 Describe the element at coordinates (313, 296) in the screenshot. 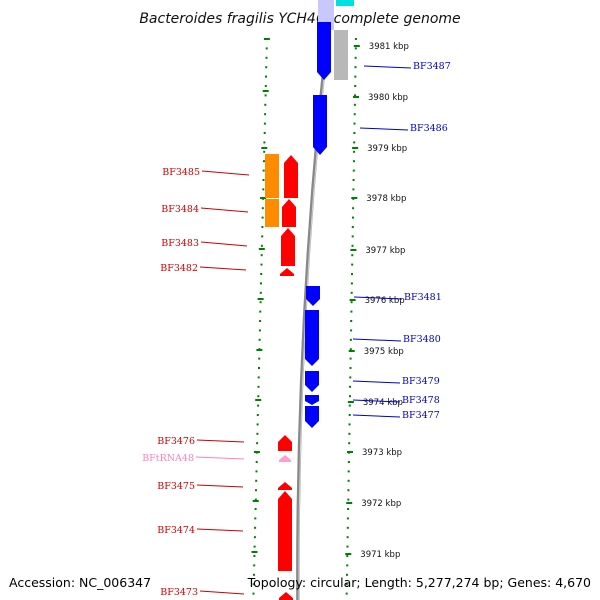

I see `gene-bf3481-arrow` at that location.